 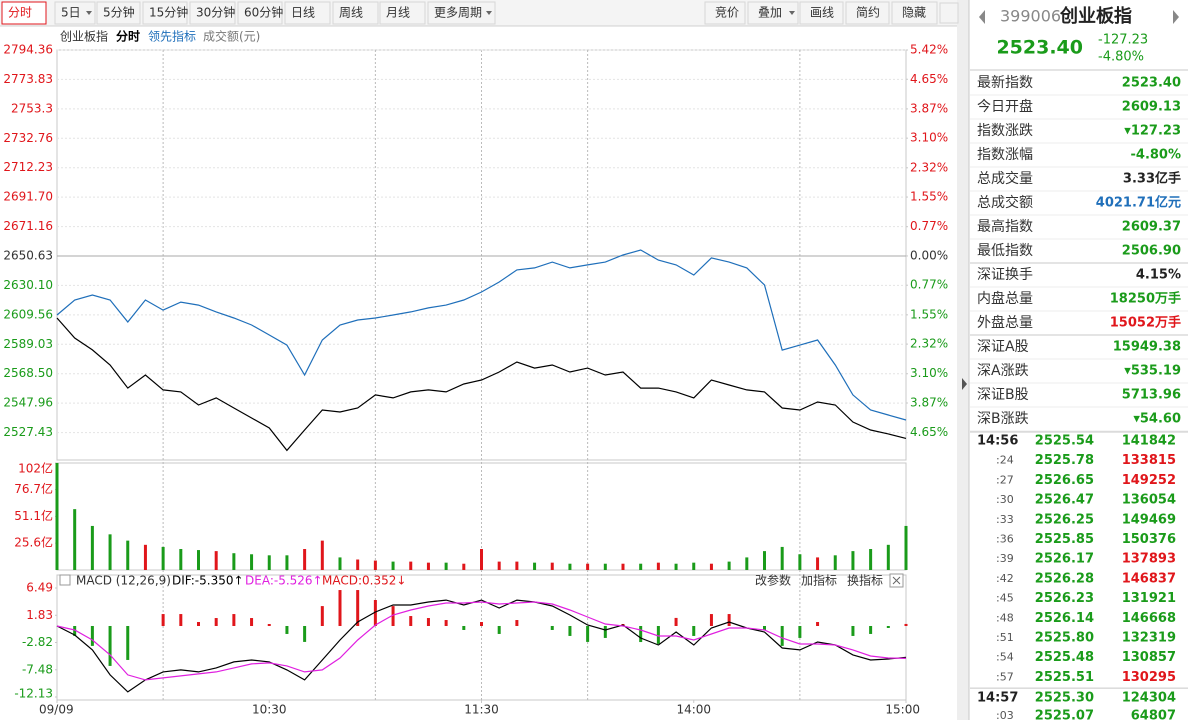 I want to click on stat-value: 15052万手, so click(x=1145, y=323).